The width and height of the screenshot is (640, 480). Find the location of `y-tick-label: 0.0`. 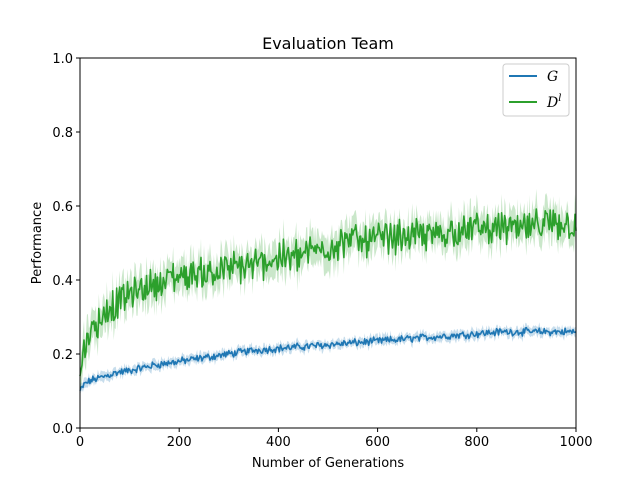

y-tick-label: 0.0 is located at coordinates (62, 429).